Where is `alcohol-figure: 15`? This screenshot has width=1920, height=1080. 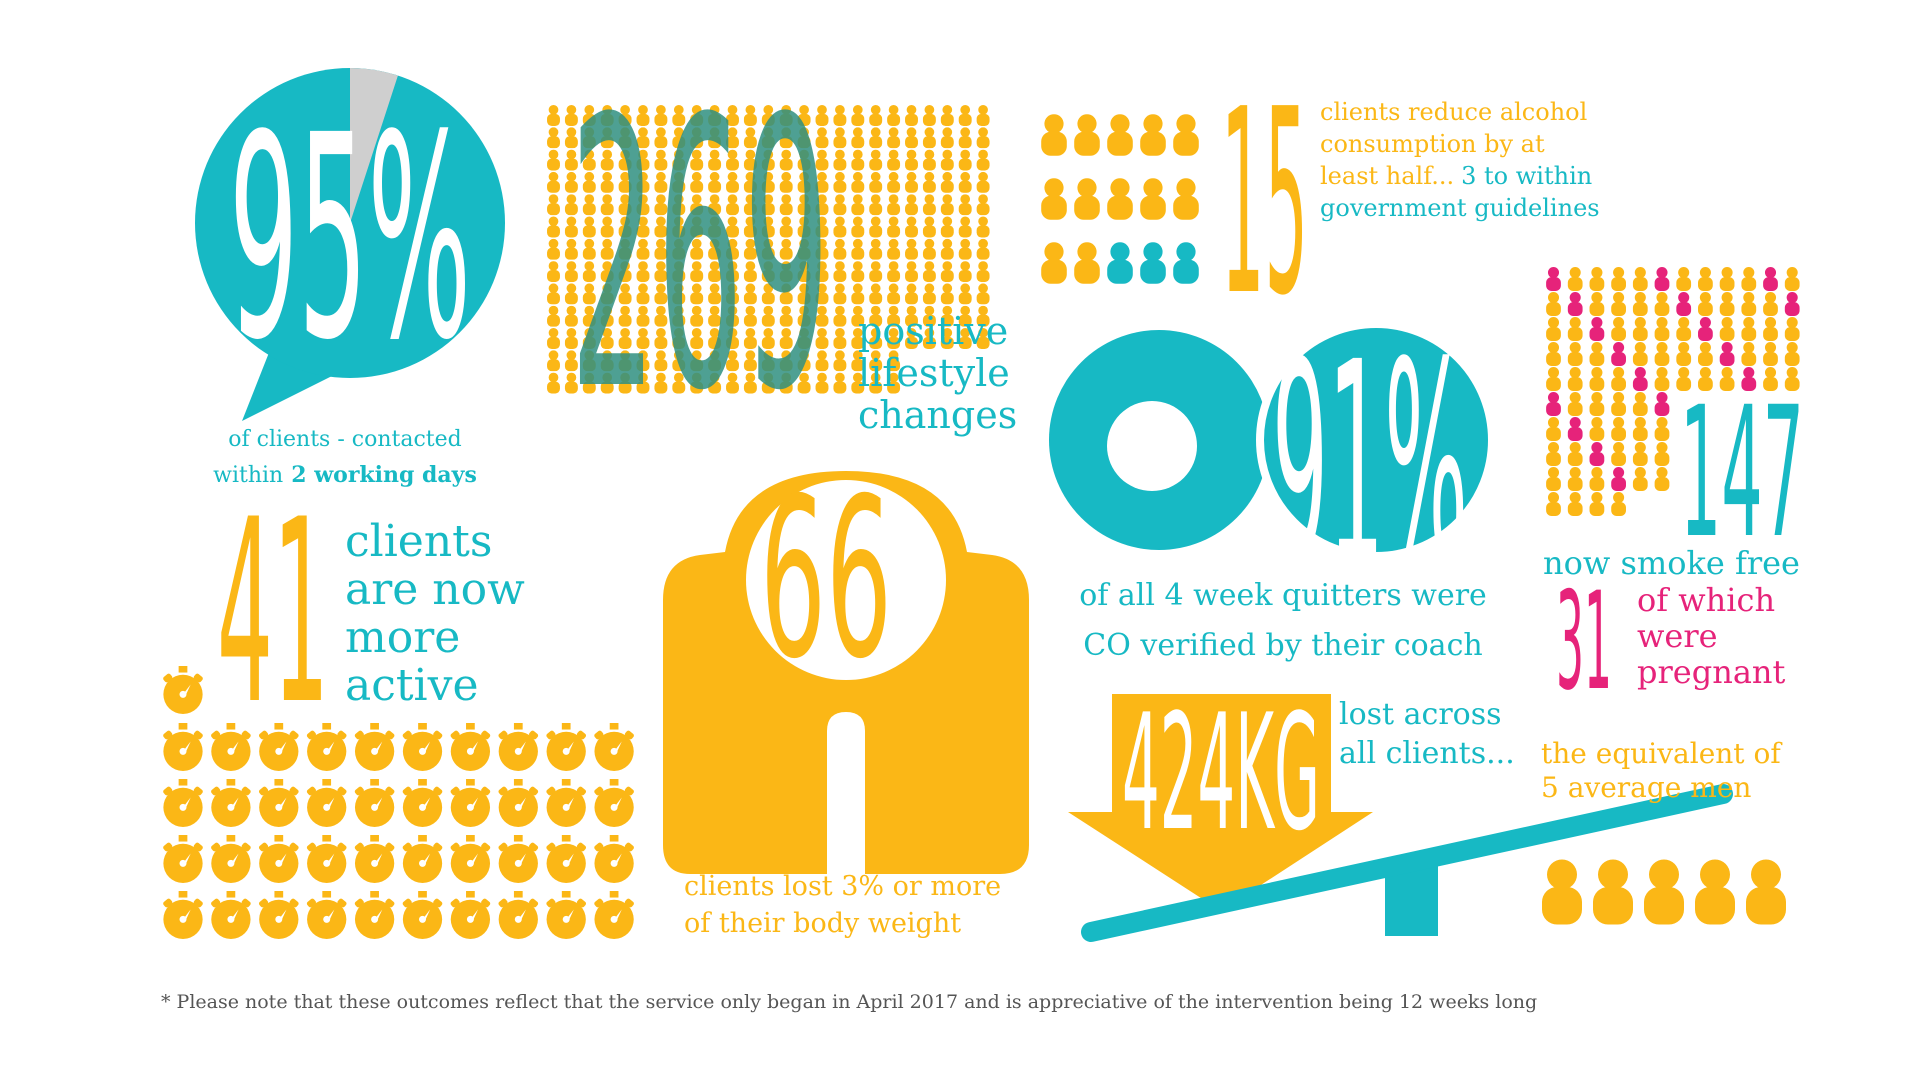 alcohol-figure: 15 is located at coordinates (1264, 203).